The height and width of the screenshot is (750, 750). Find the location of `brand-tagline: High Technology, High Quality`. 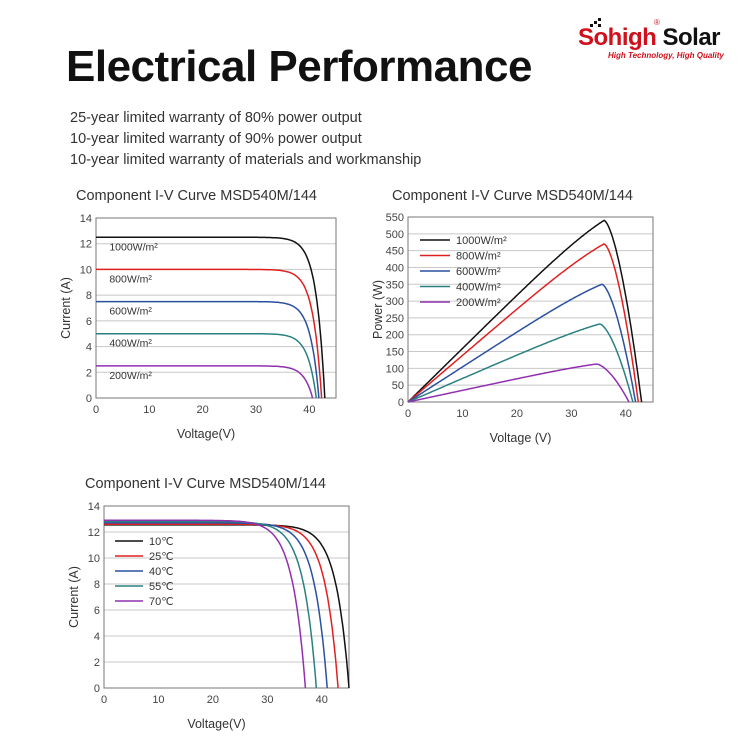

brand-tagline: High Technology, High Quality is located at coordinates (666, 55).